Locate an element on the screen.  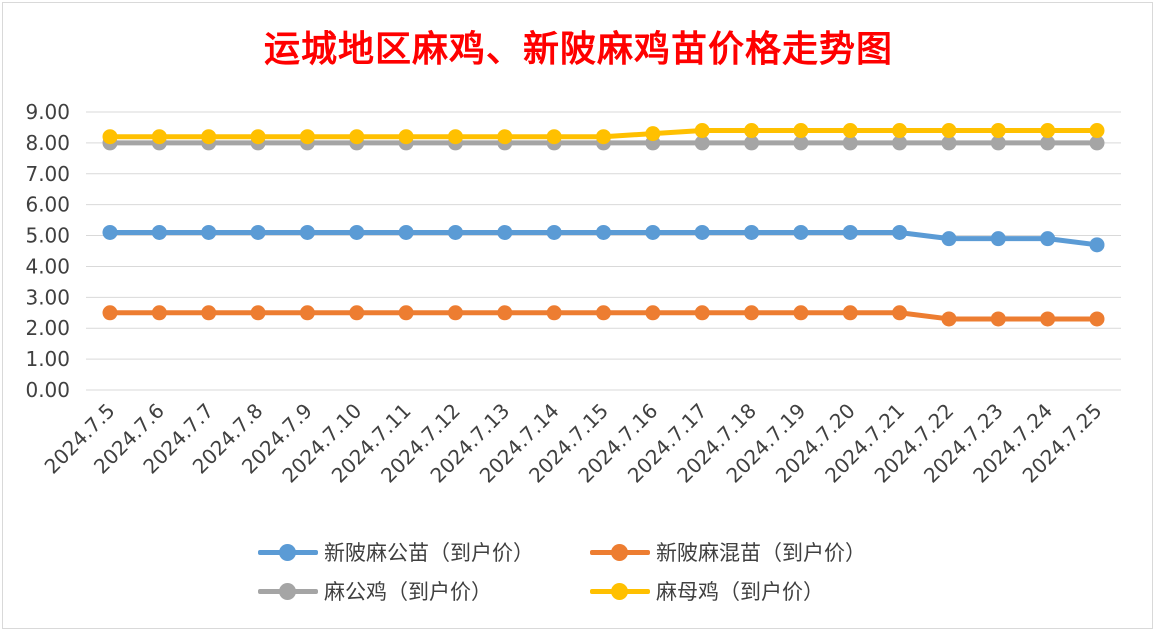
legend-label-series-2: 麻公鸡（到户价） is located at coordinates (408, 592).